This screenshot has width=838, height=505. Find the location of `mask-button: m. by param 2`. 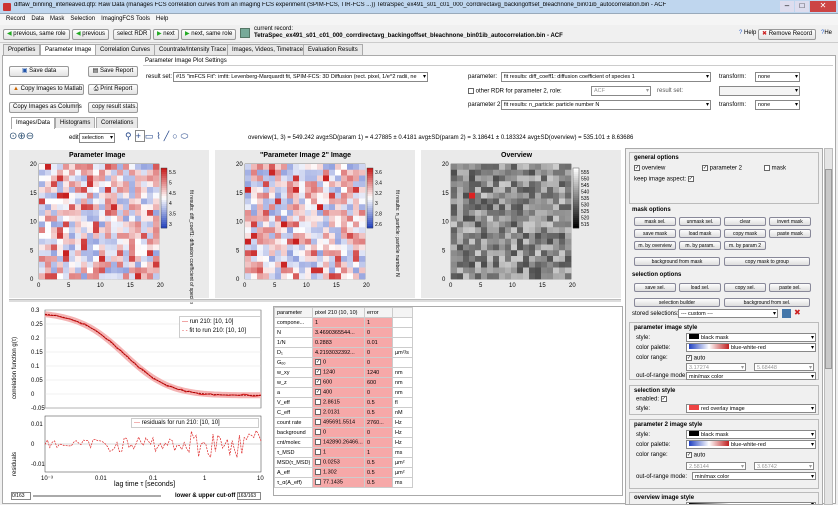

mask-button: m. by param 2 is located at coordinates (745, 245).